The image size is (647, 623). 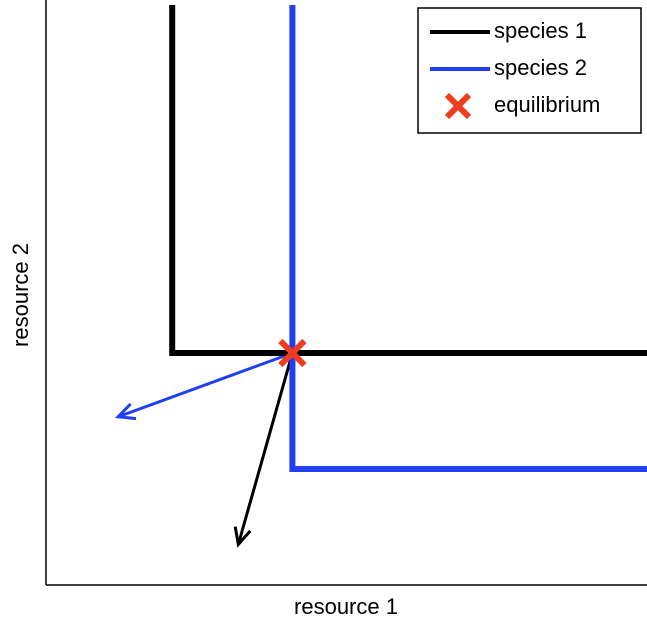 What do you see at coordinates (540, 67) in the screenshot?
I see `legend-label: species 2` at bounding box center [540, 67].